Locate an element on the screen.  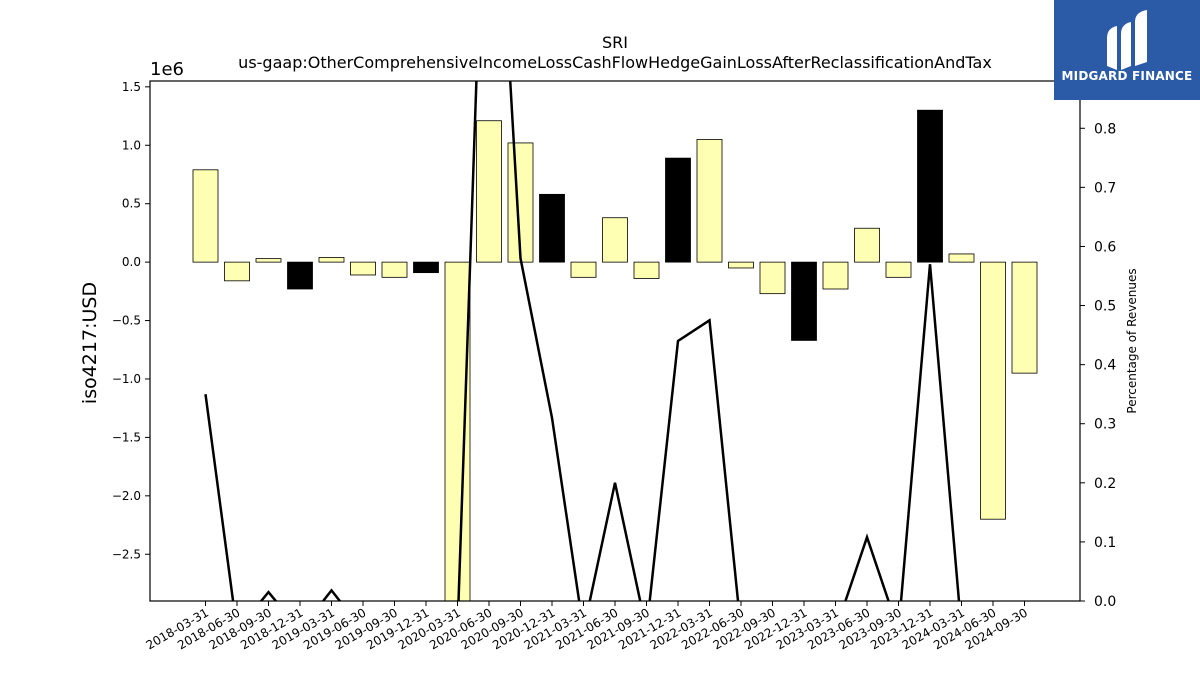
y2-tick-label: 0.1 is located at coordinates (1105, 543).